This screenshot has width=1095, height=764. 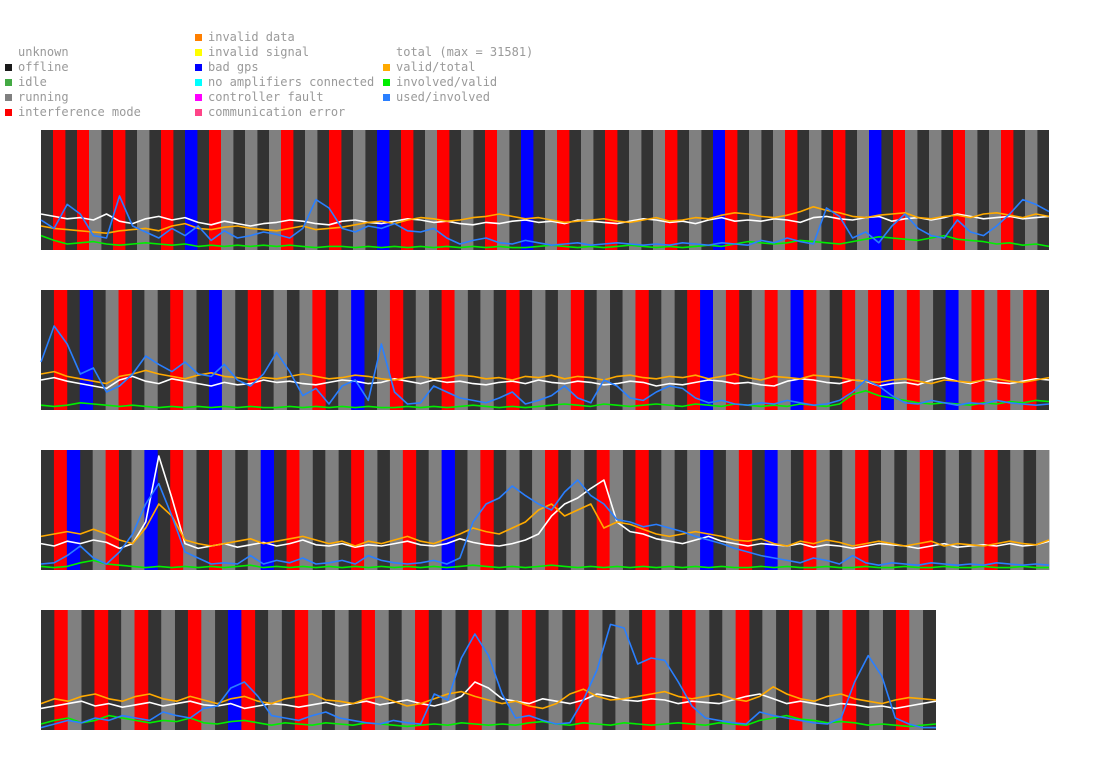 I want to click on legend-label: invalid data, so click(x=251, y=37).